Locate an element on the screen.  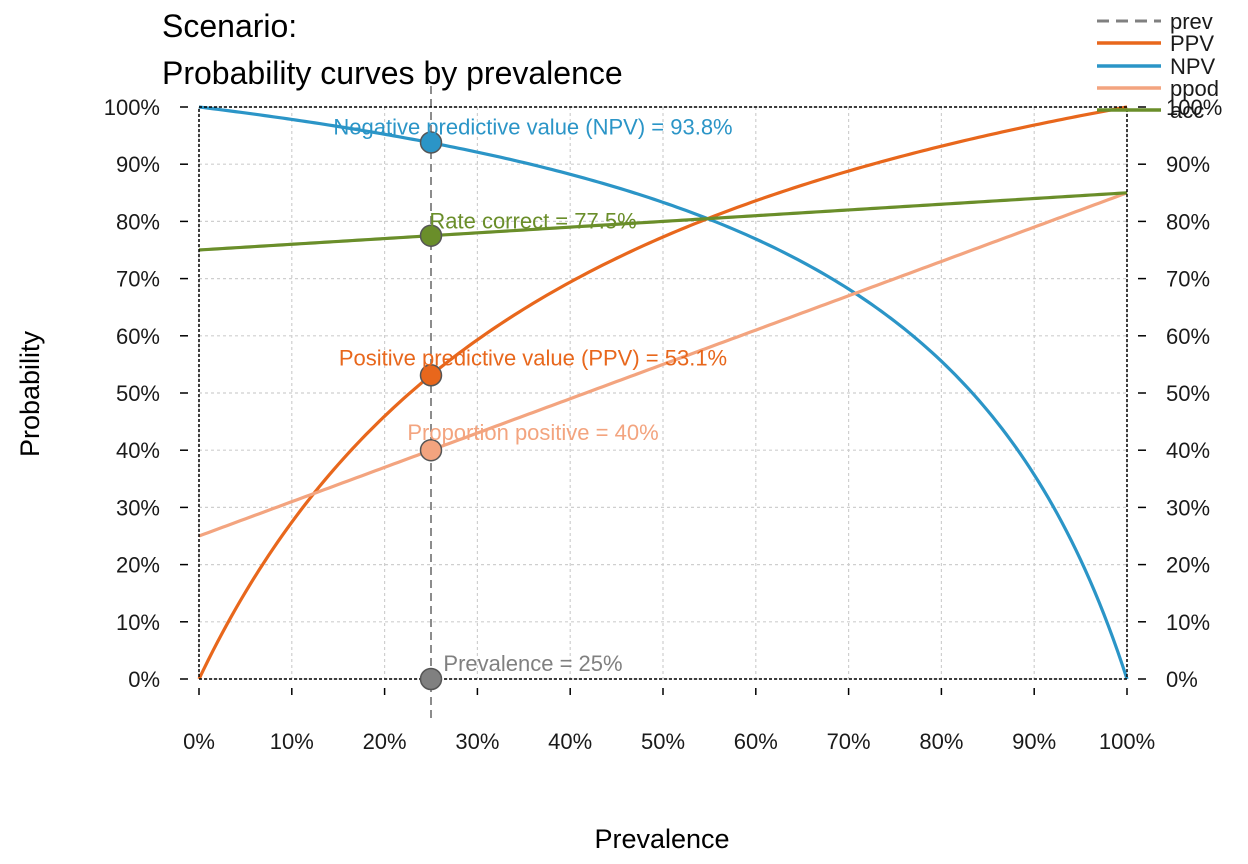
legend-label-prev: prev is located at coordinates (1191, 21).